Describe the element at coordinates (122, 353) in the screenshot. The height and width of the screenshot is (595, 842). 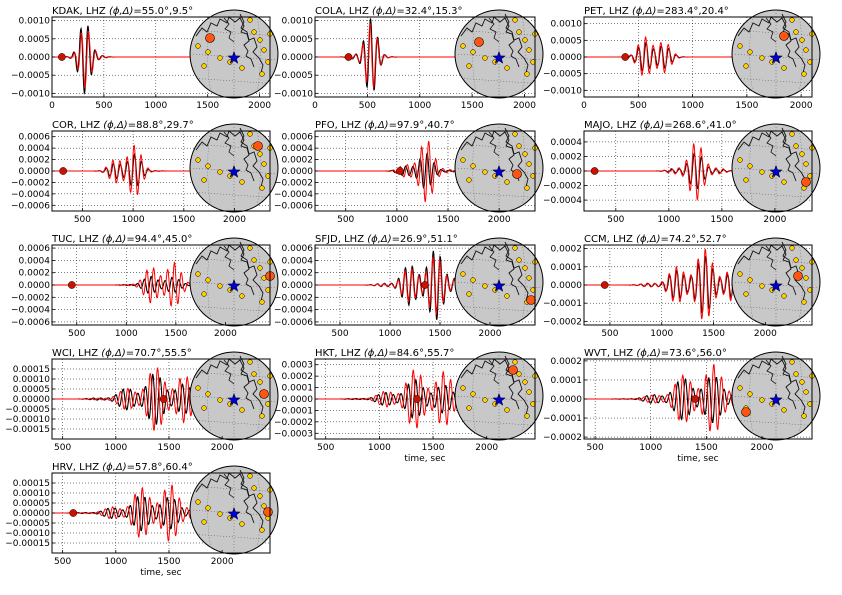
I see `panel-title: WCI, LHZ (ϕ,Δ)=70.7°,55.5°` at that location.